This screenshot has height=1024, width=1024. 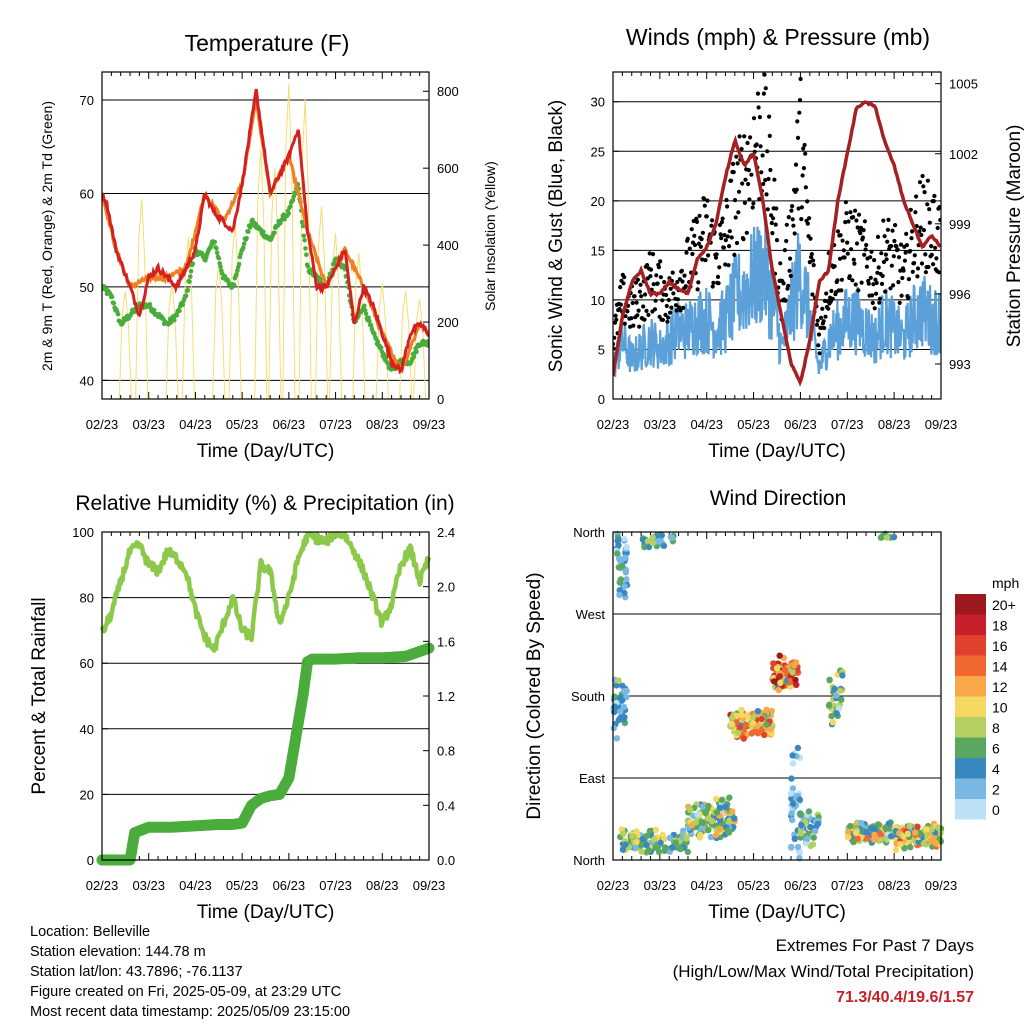 I want to click on y2-tick-label: 1005, so click(x=963, y=84).